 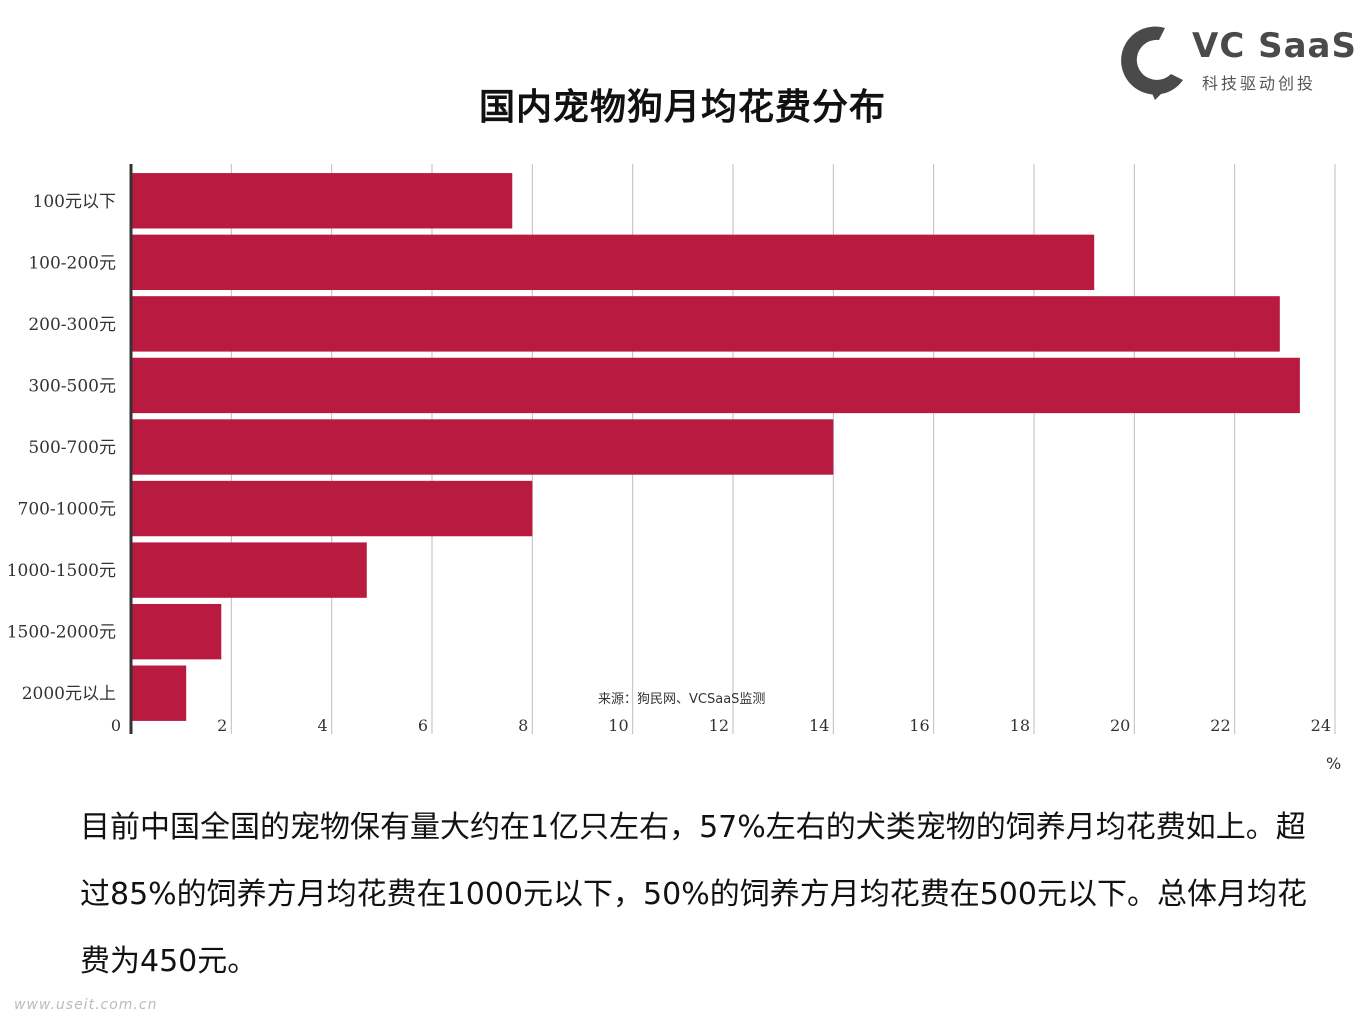 I want to click on watermark: www.useit.com.cn, so click(x=86, y=1005).